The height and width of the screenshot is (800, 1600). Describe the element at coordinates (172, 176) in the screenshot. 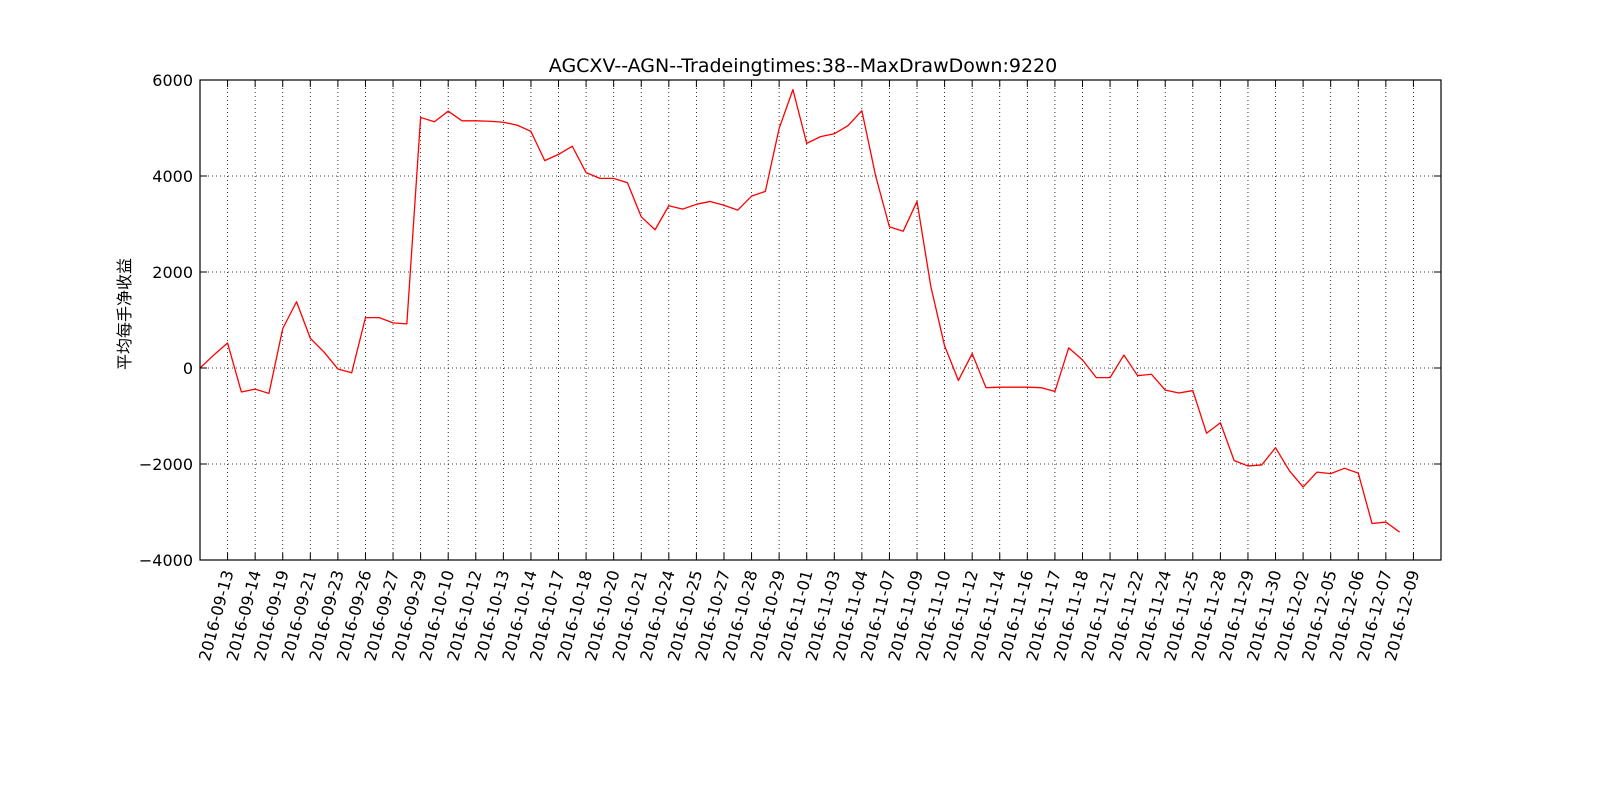

I see `y-tick-label: 4000` at that location.